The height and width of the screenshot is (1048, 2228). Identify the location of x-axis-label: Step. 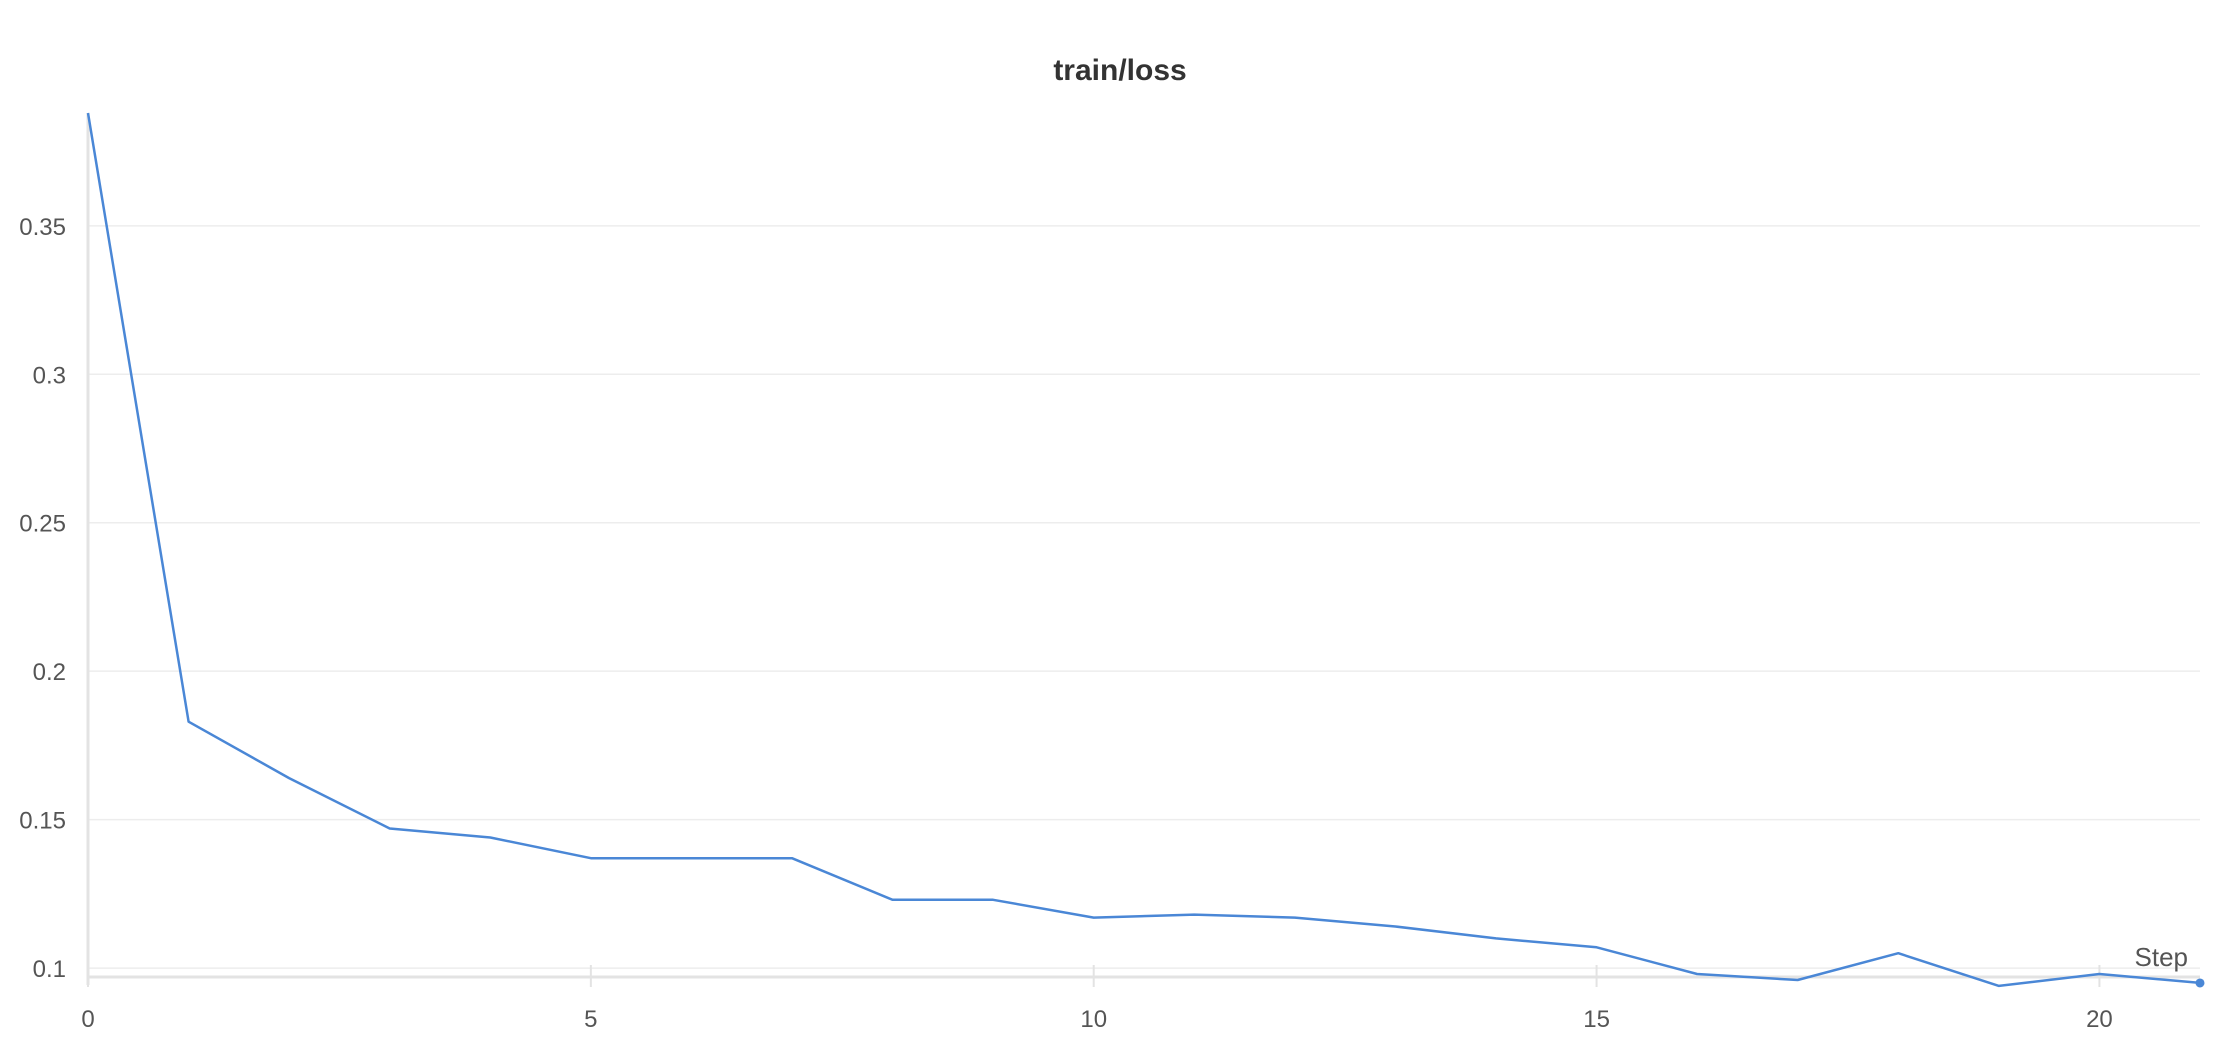
(2162, 957).